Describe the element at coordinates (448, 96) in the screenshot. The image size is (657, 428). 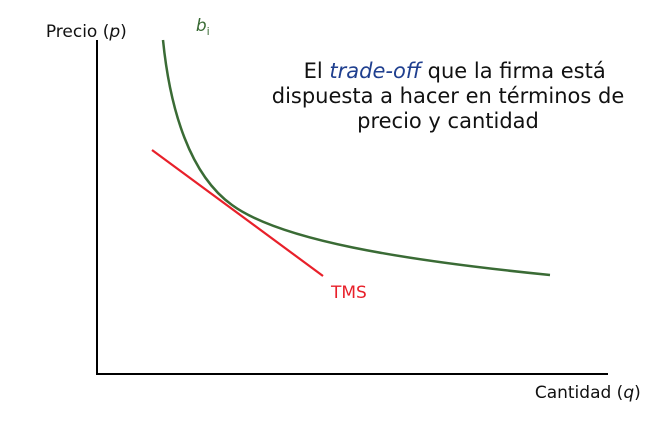
I see `annotation-line-2: dispuesta a hacer en términos de` at that location.